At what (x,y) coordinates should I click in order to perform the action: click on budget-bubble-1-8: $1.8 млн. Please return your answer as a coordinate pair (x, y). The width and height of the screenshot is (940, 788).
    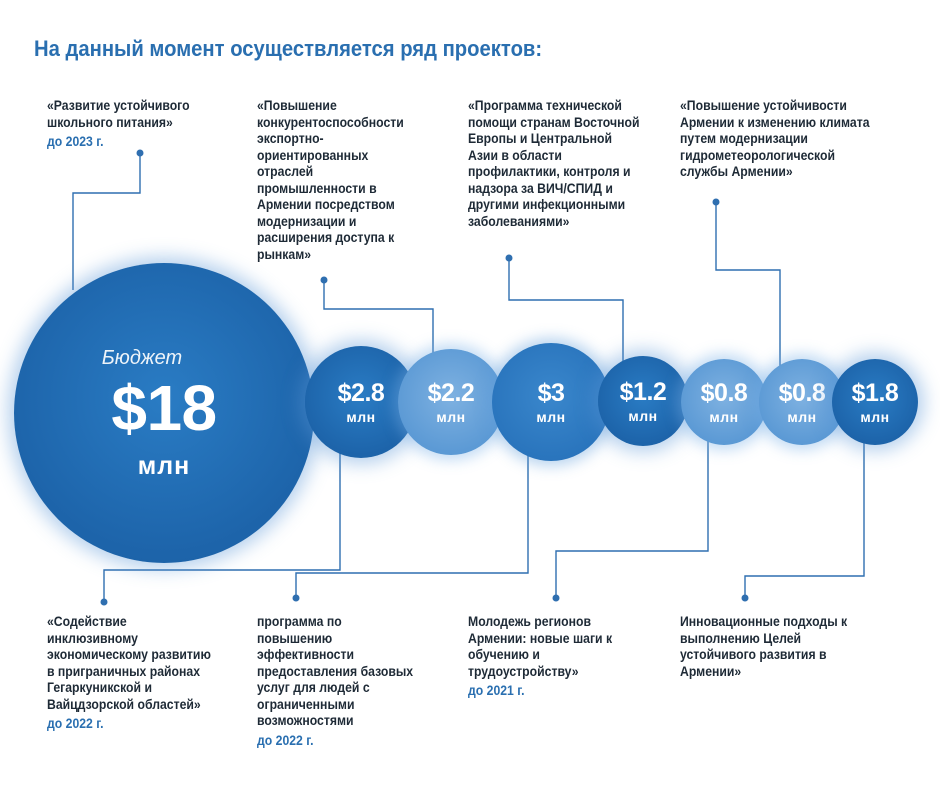
    Looking at the image, I should click on (875, 402).